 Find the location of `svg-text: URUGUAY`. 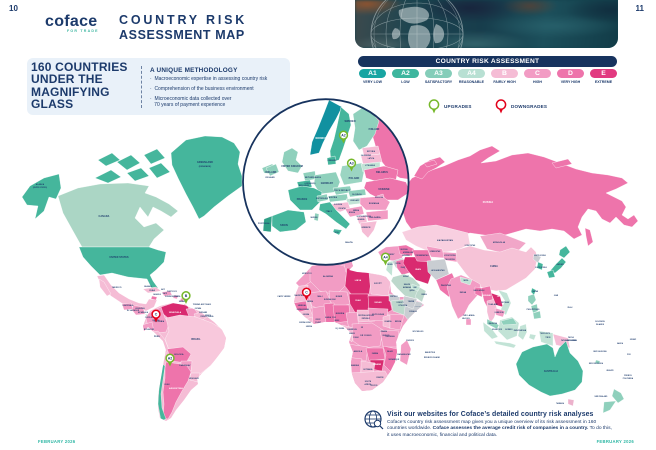

svg-text: URUGUAY is located at coordinates (194, 378).